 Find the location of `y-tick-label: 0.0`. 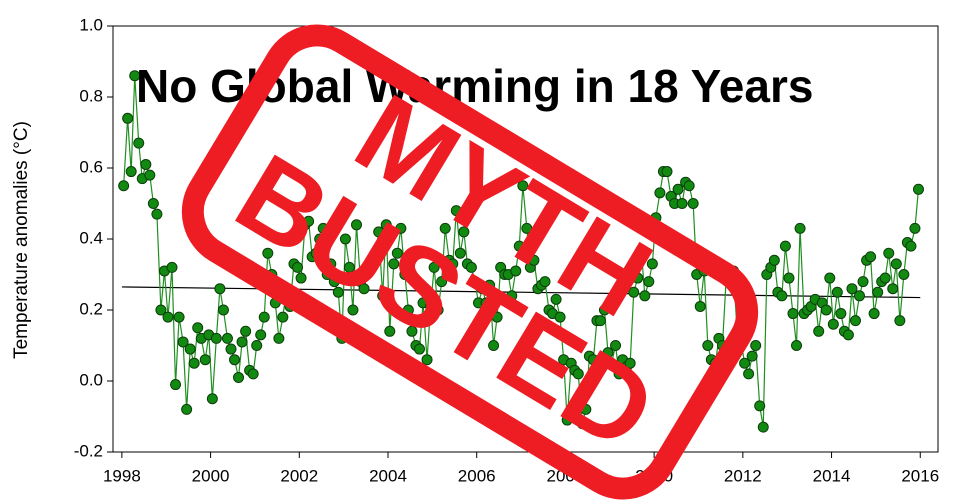

y-tick-label: 0.0 is located at coordinates (91, 379).